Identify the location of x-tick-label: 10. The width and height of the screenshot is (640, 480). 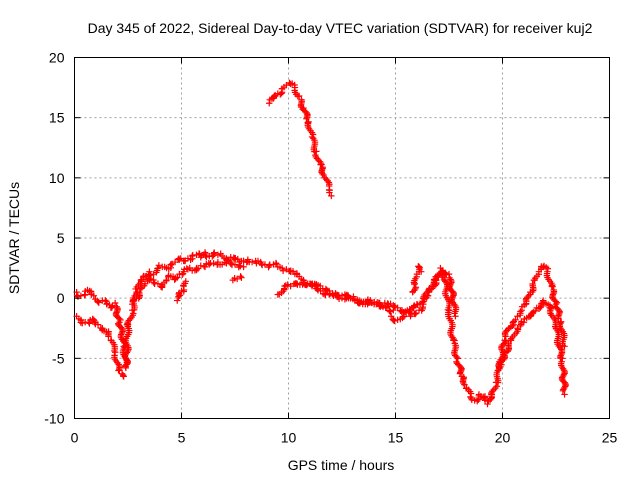
(289, 438).